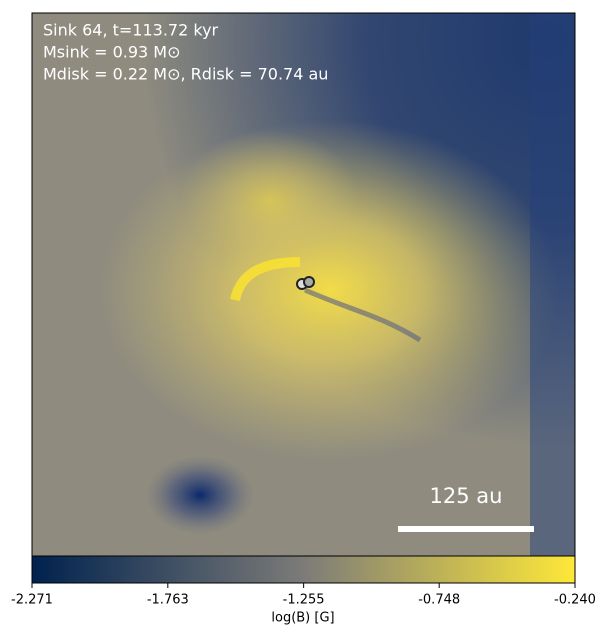  Describe the element at coordinates (466, 496) in the screenshot. I see `scale-bar-label: 125 au` at that location.